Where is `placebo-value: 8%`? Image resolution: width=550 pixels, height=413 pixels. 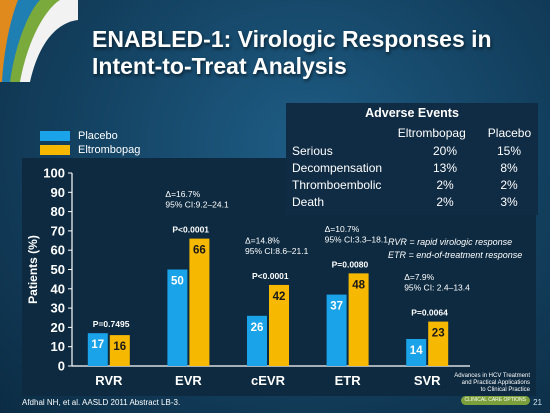
placebo-value: 8% is located at coordinates (509, 167).